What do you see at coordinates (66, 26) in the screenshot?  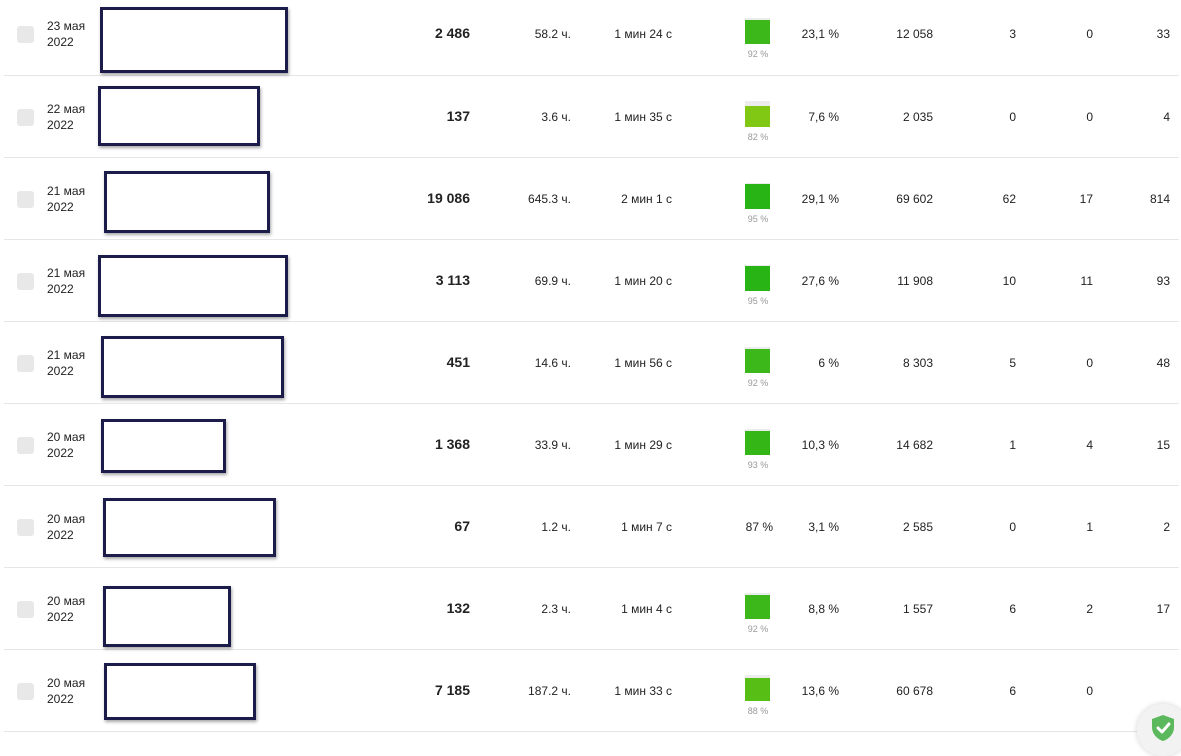 I see `date-day: 23 мая` at bounding box center [66, 26].